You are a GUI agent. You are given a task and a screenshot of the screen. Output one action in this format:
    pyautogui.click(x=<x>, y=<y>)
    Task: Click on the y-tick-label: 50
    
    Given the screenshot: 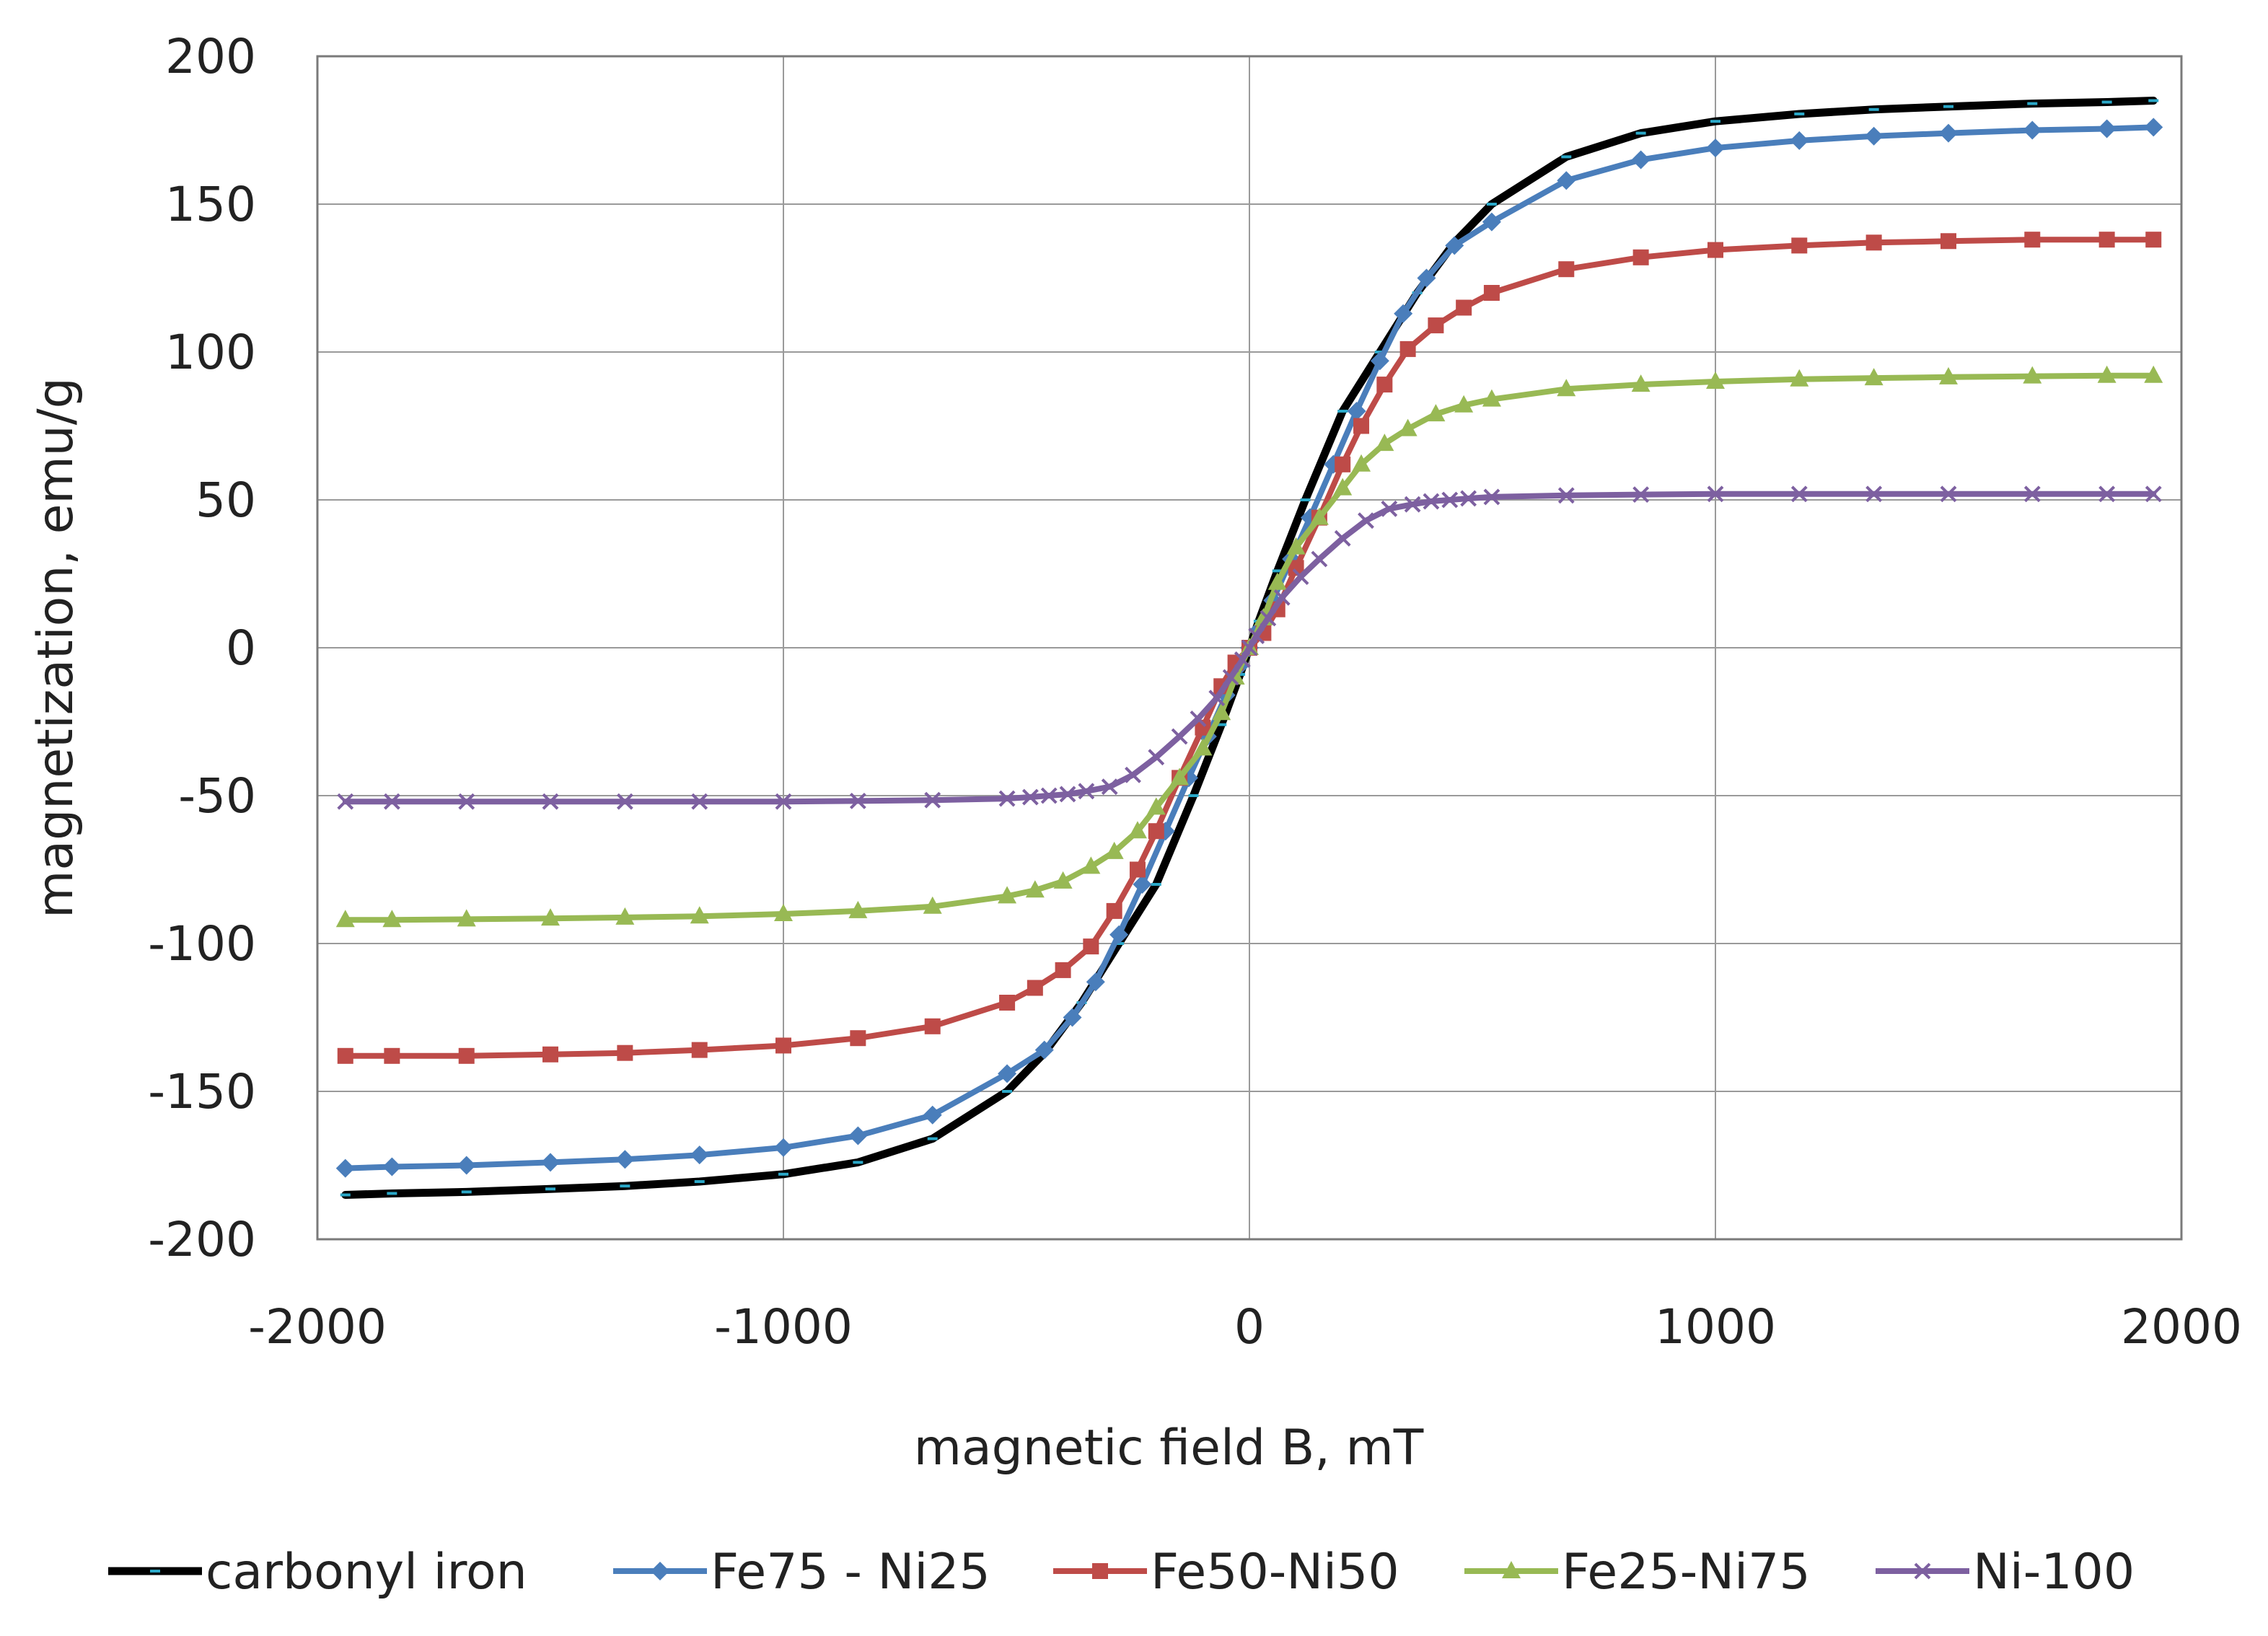 What is the action you would take?
    pyautogui.click(x=225, y=500)
    